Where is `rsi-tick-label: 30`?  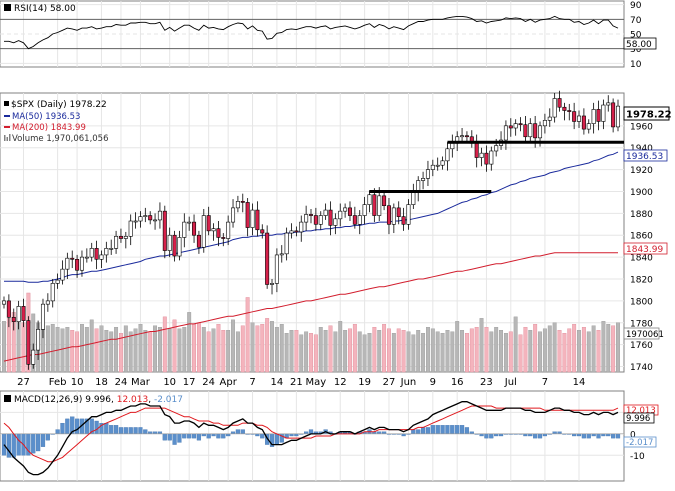 rsi-tick-label: 30 is located at coordinates (636, 50).